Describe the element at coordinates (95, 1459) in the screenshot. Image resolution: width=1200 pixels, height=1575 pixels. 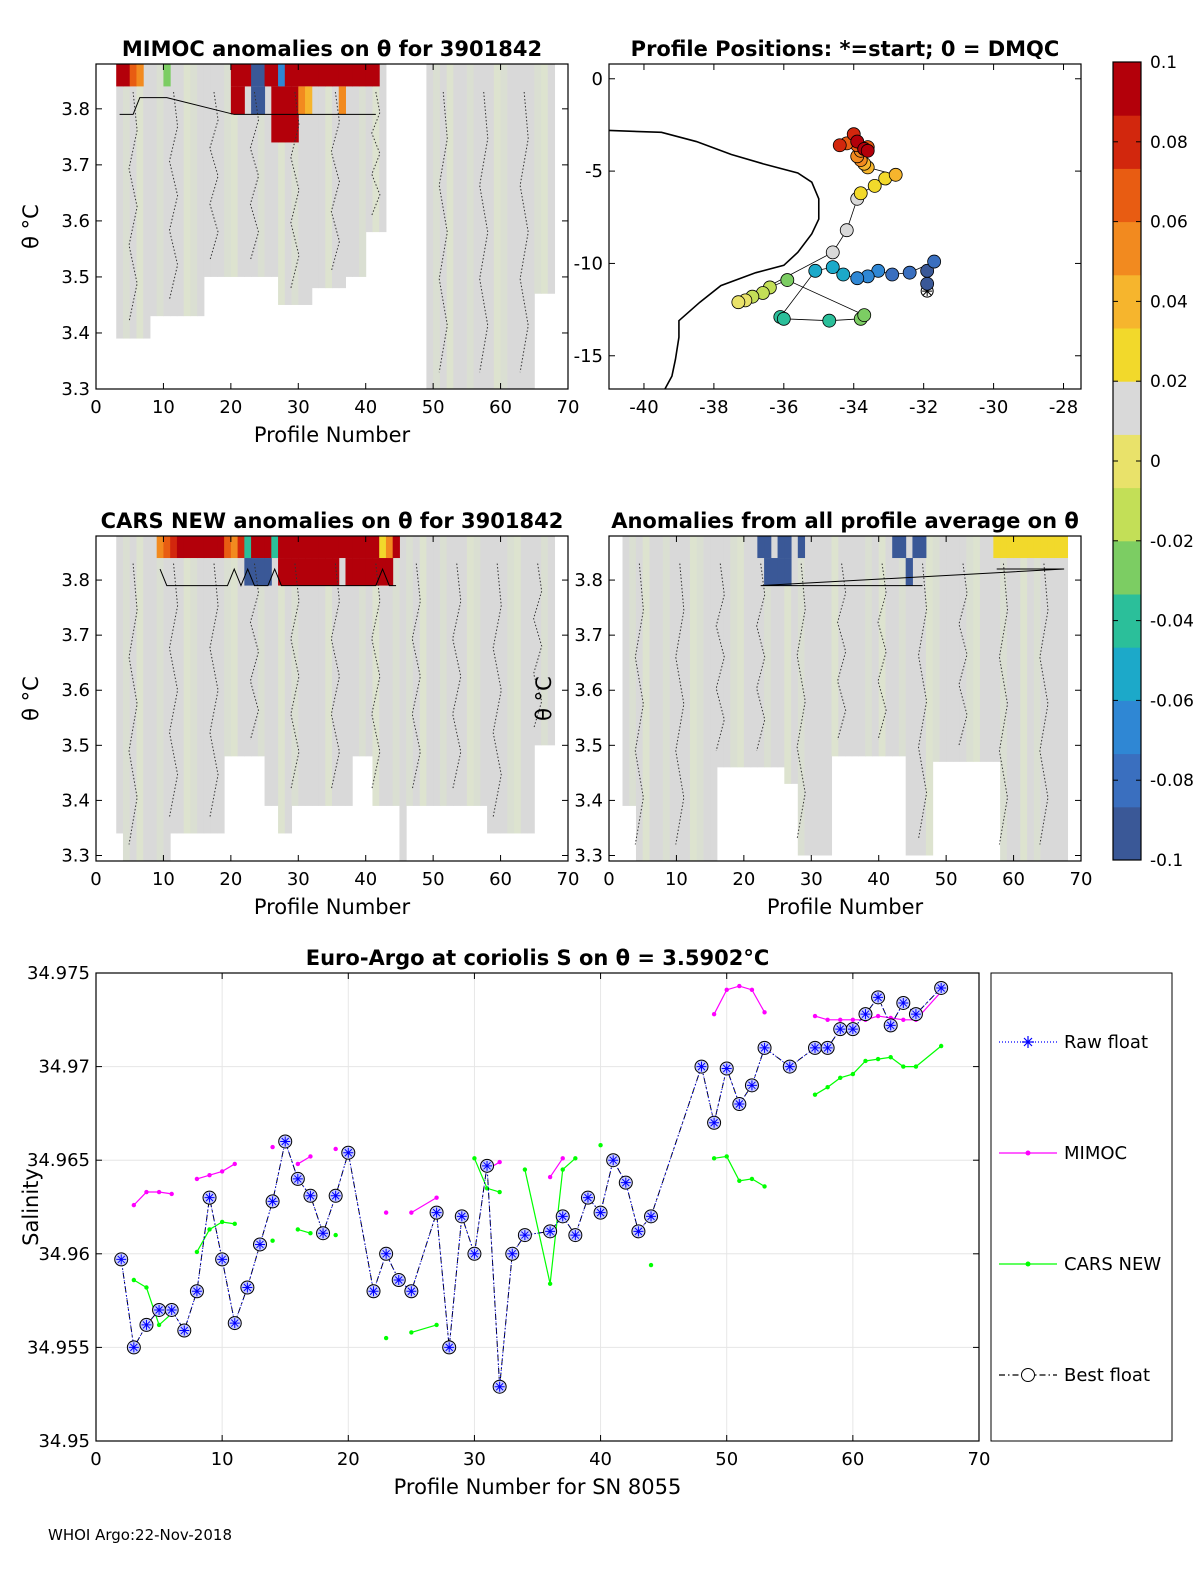
I see `salinity-xtick-label: 0` at that location.